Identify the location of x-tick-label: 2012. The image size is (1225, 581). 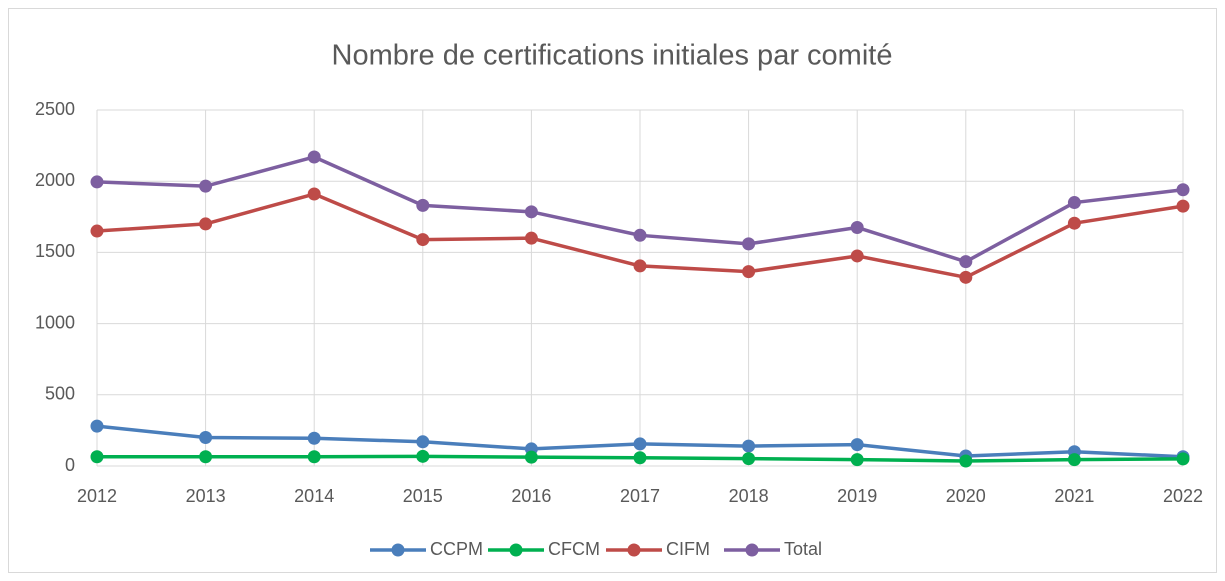
(97, 496).